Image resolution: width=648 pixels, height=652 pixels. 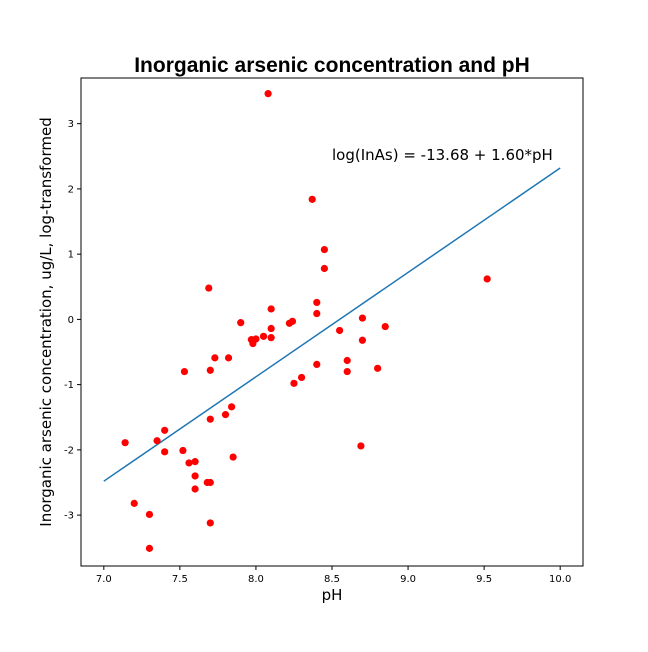 I want to click on y-axis: -3 -2 -1 0 1 2 3, so click(x=72, y=320).